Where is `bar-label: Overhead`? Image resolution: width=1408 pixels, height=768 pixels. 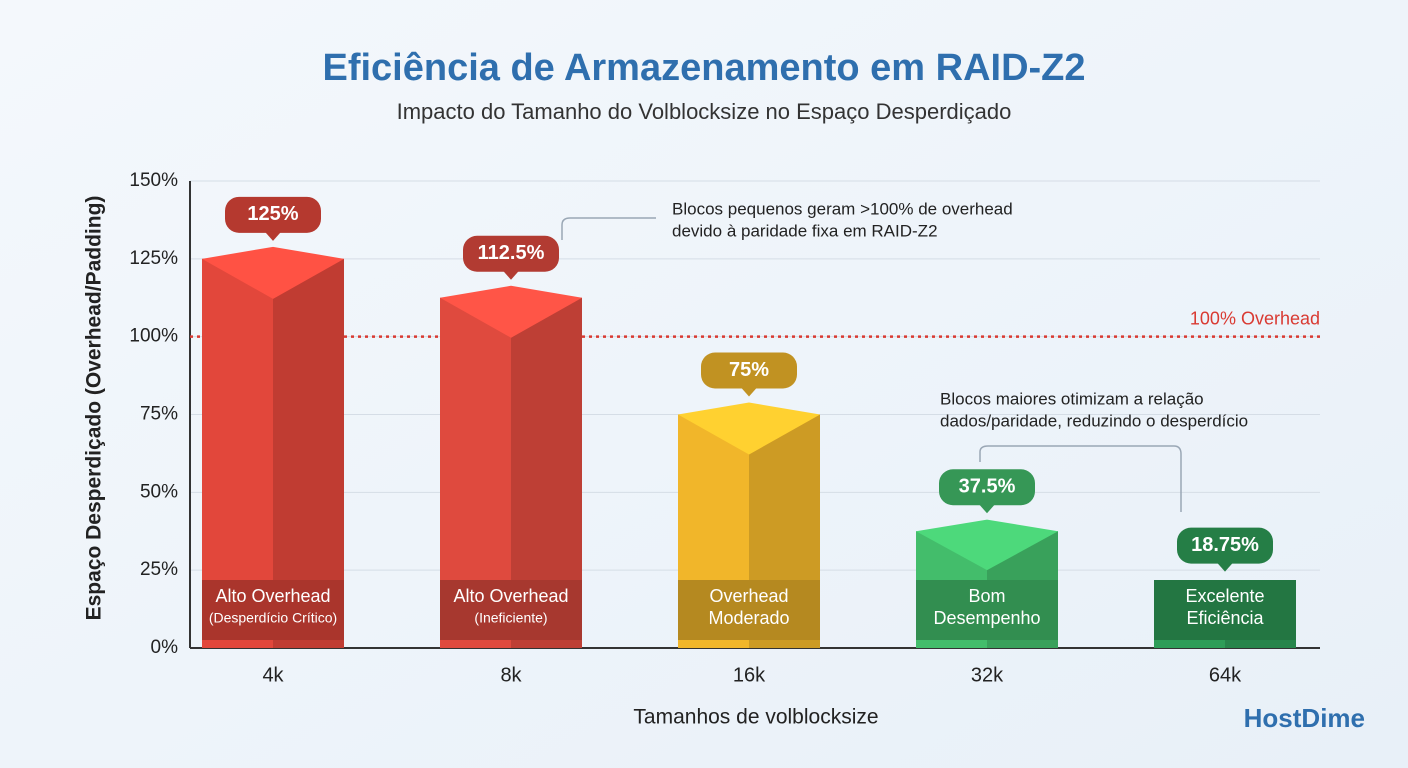 bar-label: Overhead is located at coordinates (748, 596).